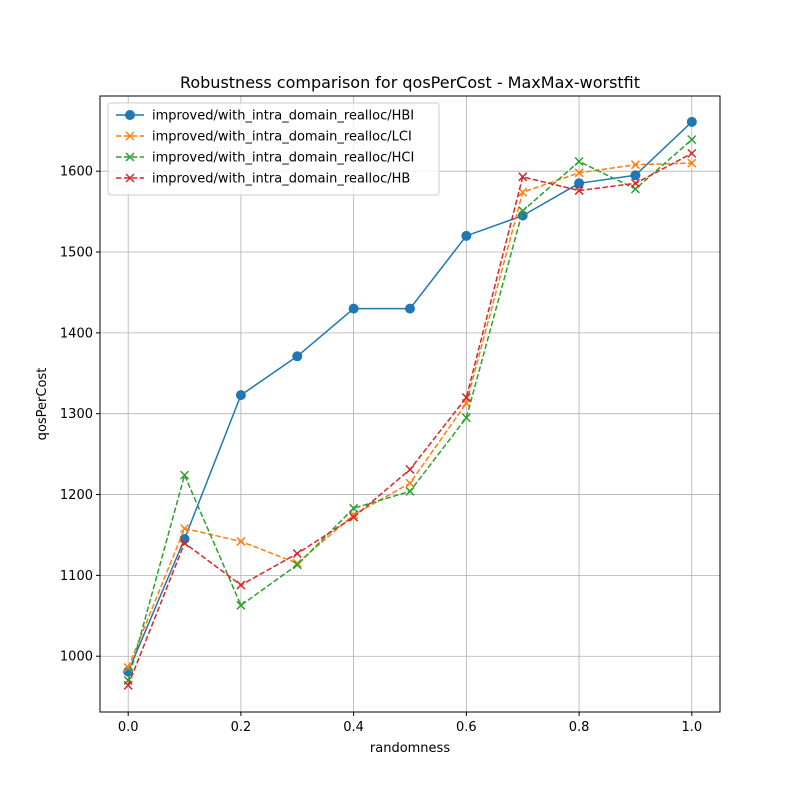 Image resolution: width=800 pixels, height=804 pixels. I want to click on legend-label: improved/with_intra_domain_realloc/HB, so click(281, 179).